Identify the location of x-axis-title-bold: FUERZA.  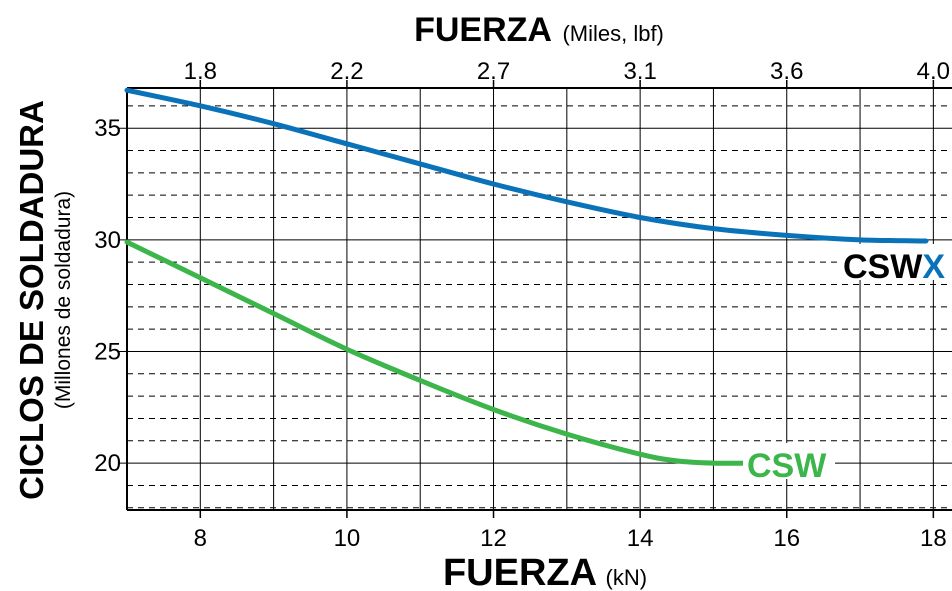
(520, 571).